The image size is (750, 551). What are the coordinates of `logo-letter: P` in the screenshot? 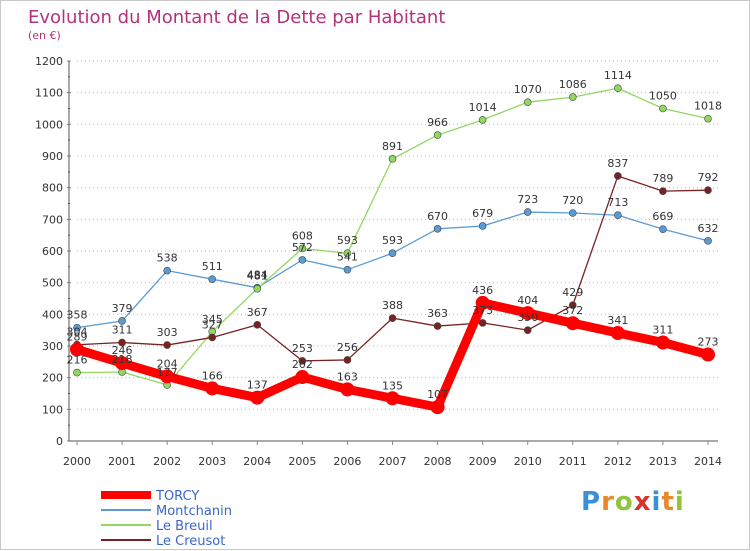 It's located at (591, 502).